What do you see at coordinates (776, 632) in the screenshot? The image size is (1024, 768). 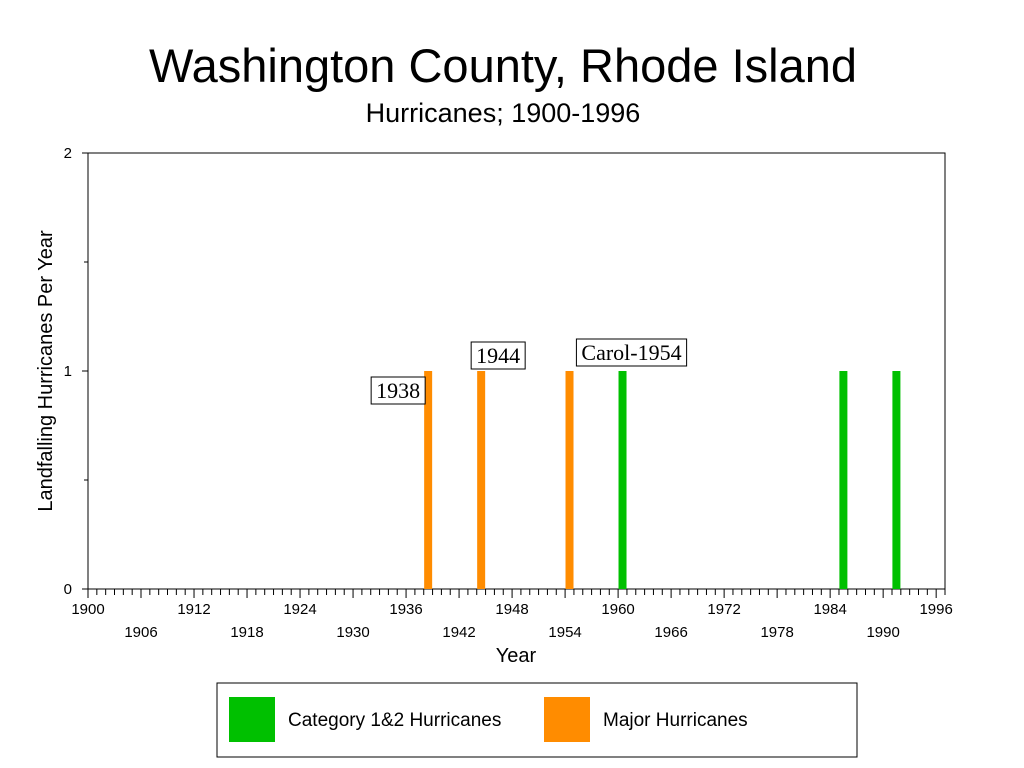 I see `x-tick-label: 1978` at bounding box center [776, 632].